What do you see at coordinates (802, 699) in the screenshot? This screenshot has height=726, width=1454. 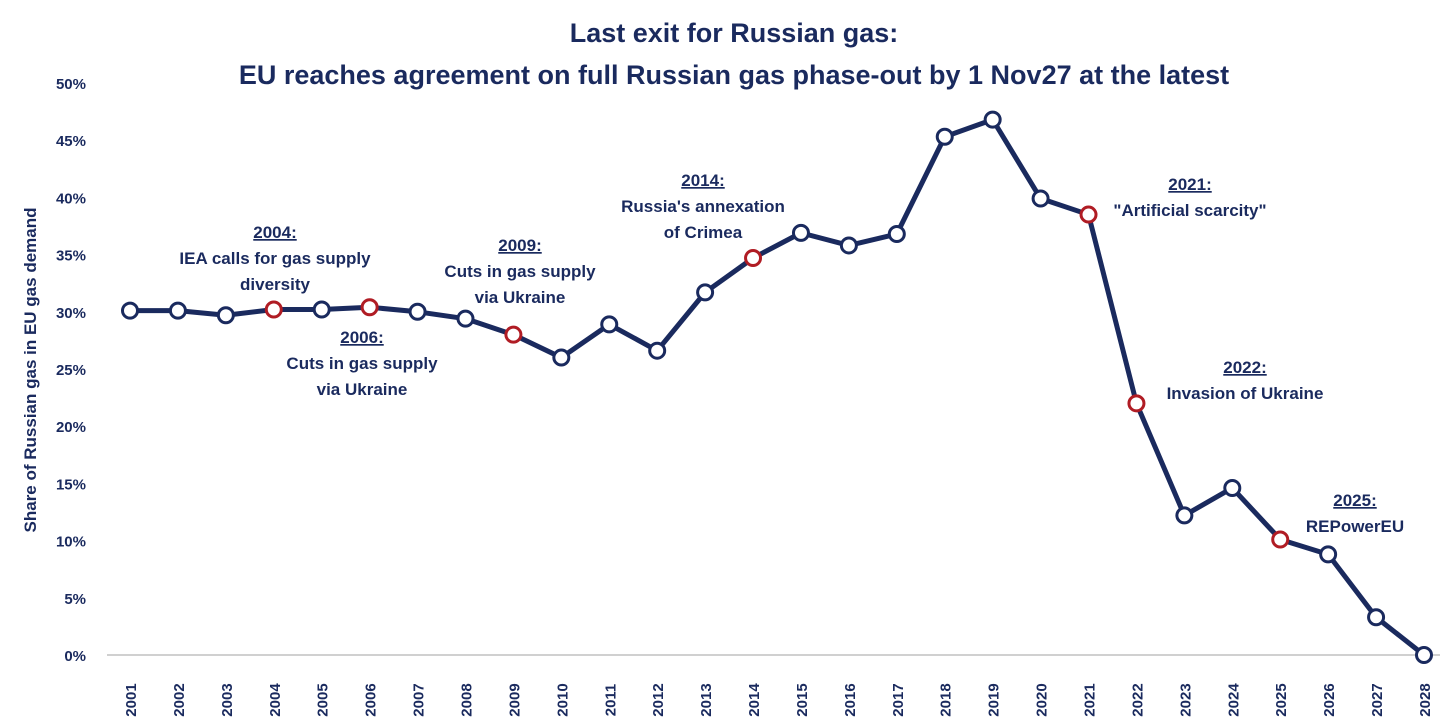 I see `x-tick-label: 2015` at bounding box center [802, 699].